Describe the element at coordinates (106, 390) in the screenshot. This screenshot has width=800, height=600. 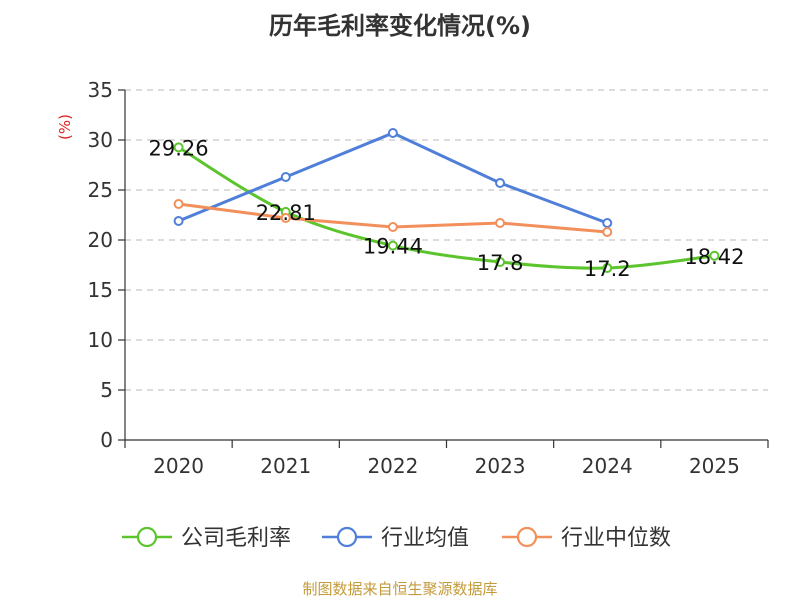
I see `y-tick-label-5: 5` at that location.